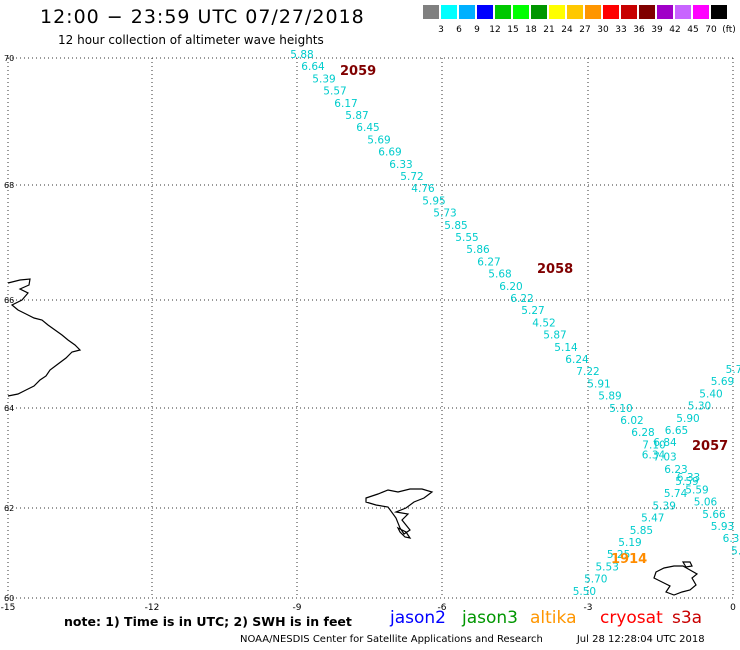 This screenshot has width=740, height=650. I want to click on colorbar-label: 39, so click(657, 30).